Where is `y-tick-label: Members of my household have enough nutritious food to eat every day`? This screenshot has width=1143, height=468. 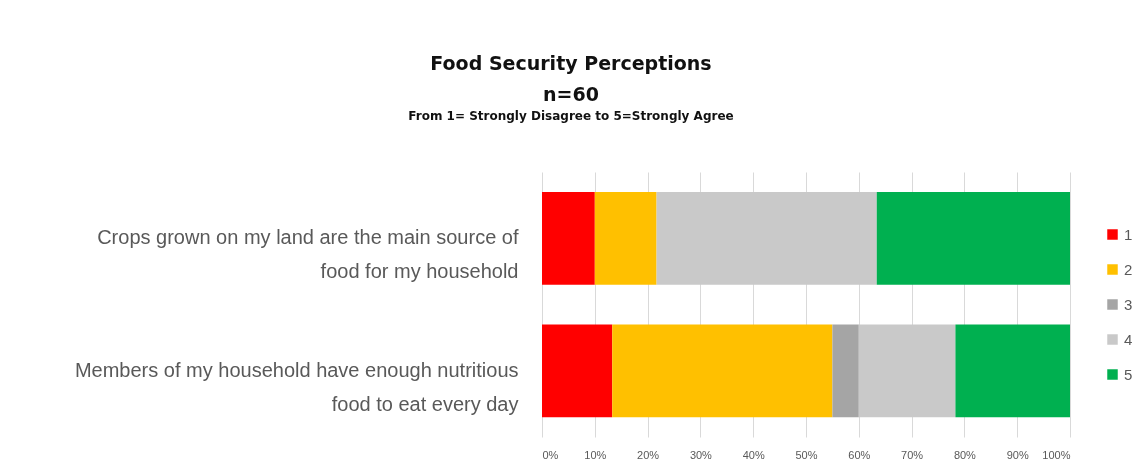 y-tick-label: Members of my household have enough nutritious food to eat every day is located at coordinates (296, 386).